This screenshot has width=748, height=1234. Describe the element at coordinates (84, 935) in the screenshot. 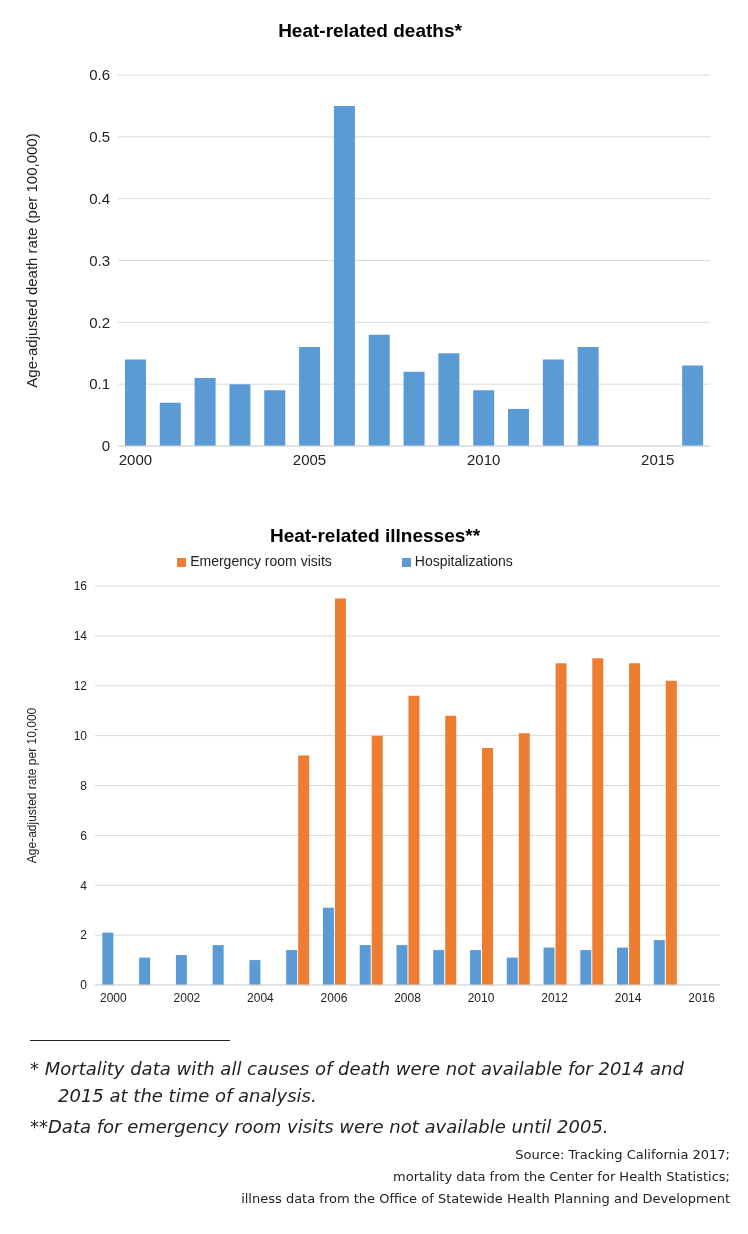

I see `y-tick-label: 2` at that location.